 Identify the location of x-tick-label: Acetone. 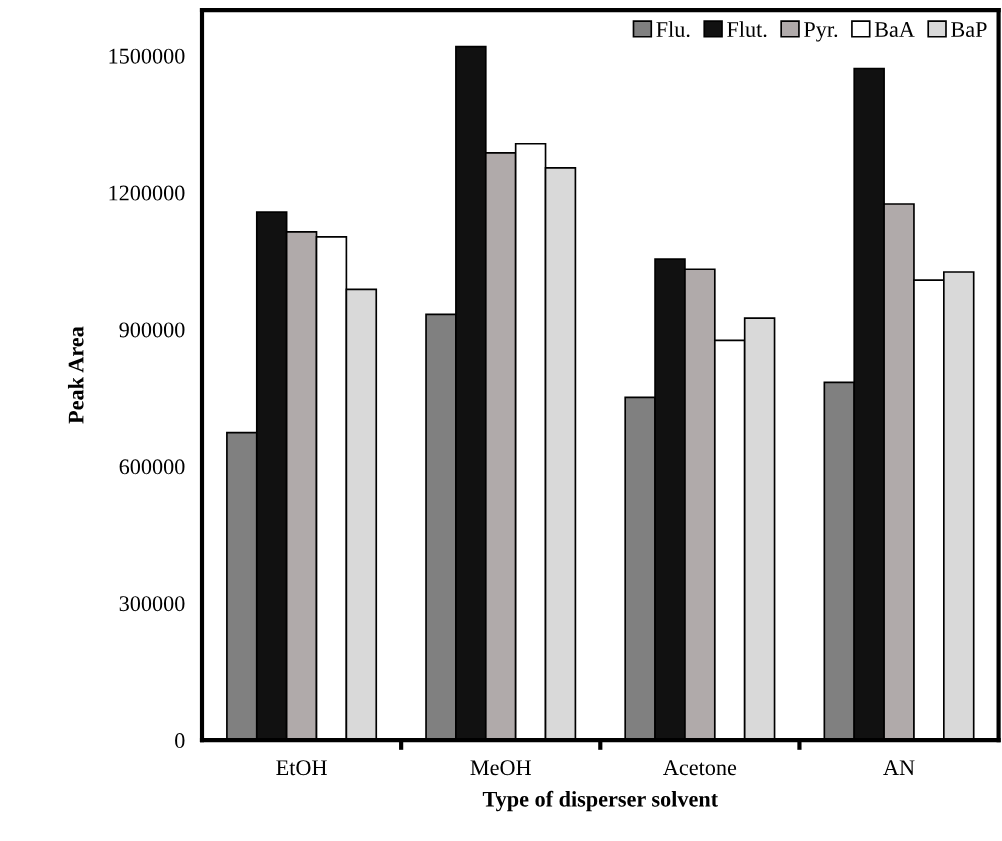
(700, 768).